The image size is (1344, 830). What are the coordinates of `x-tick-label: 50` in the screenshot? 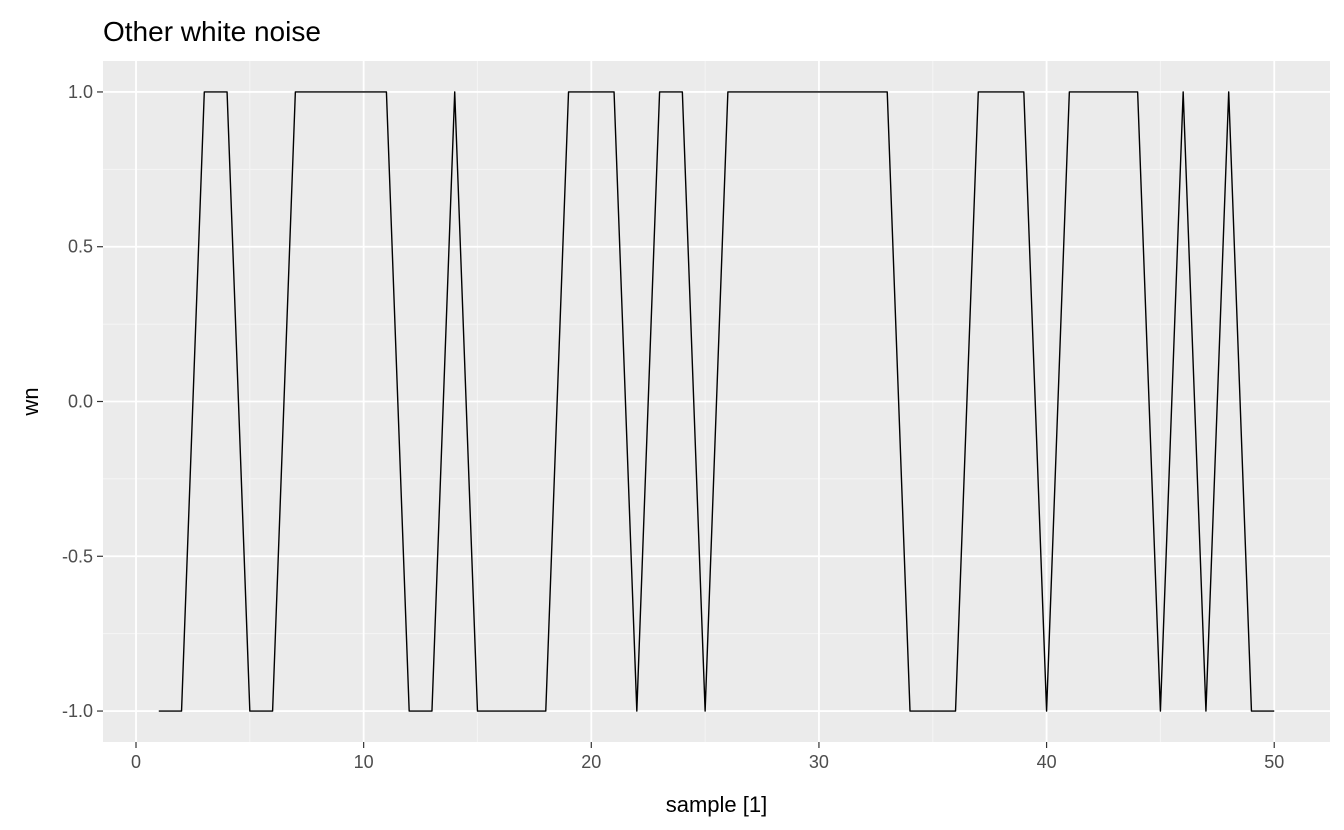 It's located at (1274, 762).